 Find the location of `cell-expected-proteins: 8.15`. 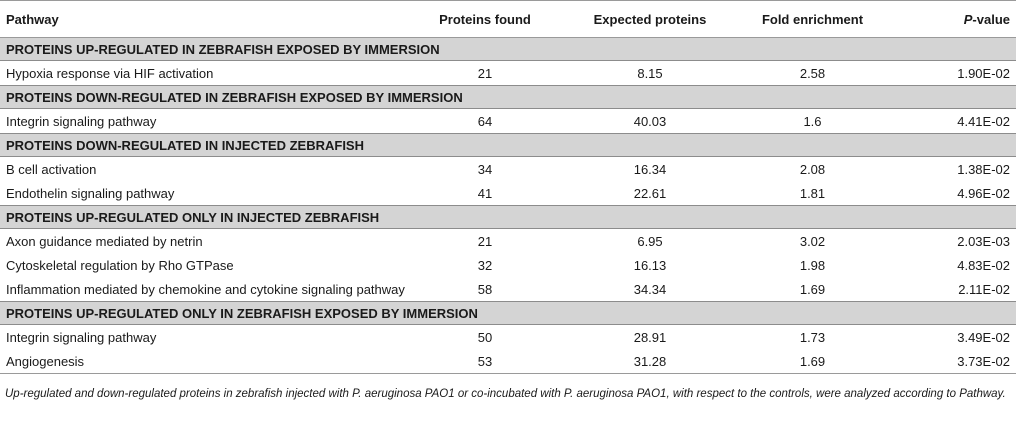

cell-expected-proteins: 8.15 is located at coordinates (650, 73).